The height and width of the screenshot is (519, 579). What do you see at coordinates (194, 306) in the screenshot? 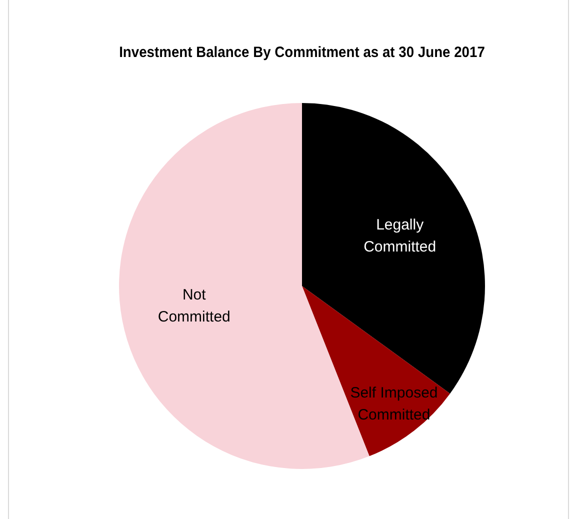
I see `slice-label: Not Committed` at bounding box center [194, 306].